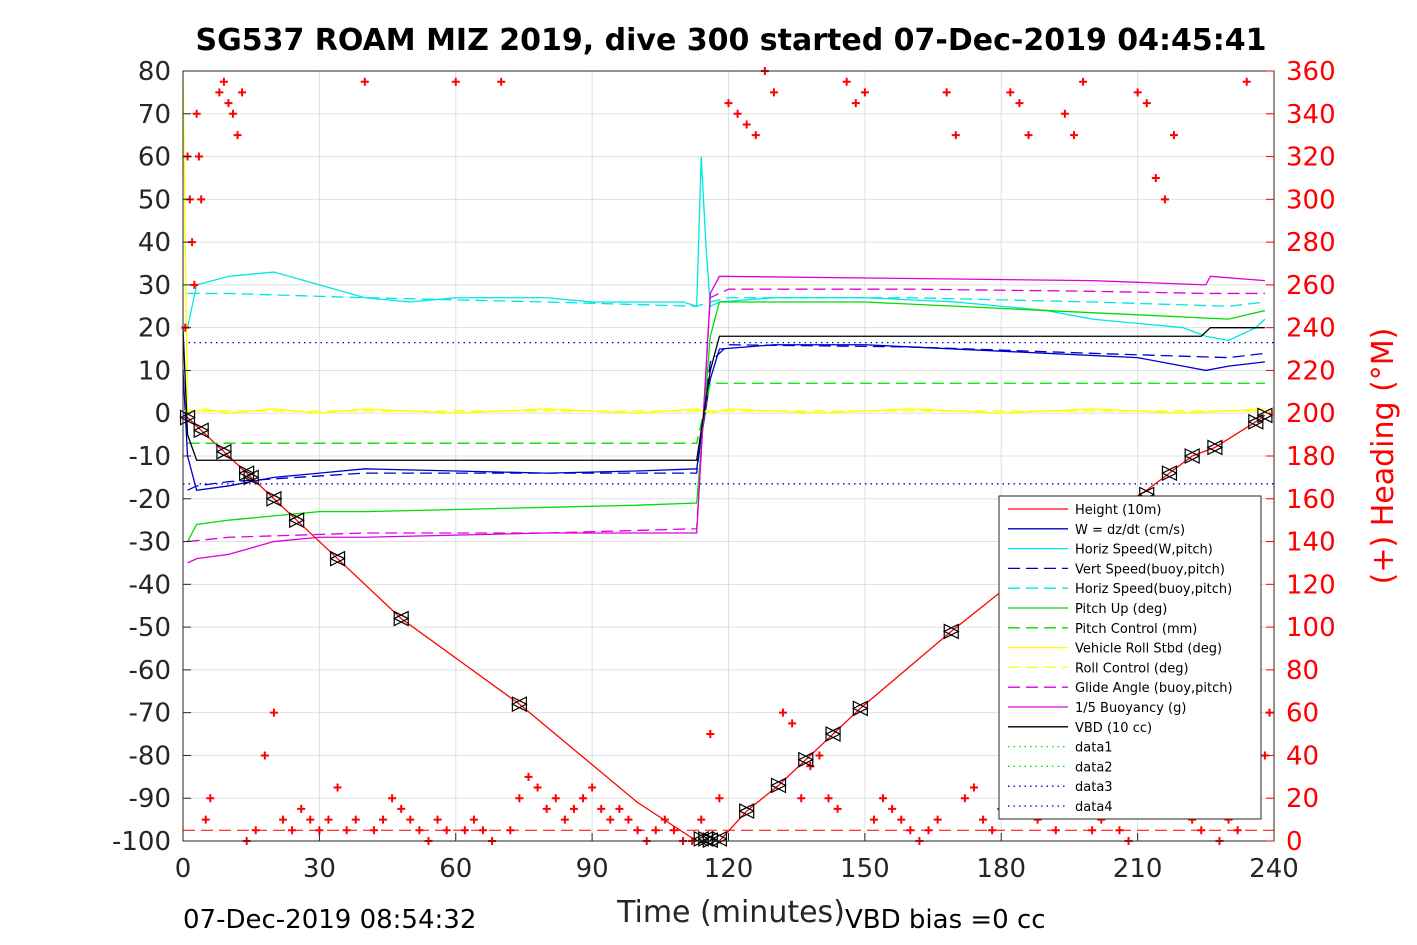  What do you see at coordinates (1144, 550) in the screenshot?
I see `legend-label: Horiz Speed(W,pitch)` at bounding box center [1144, 550].